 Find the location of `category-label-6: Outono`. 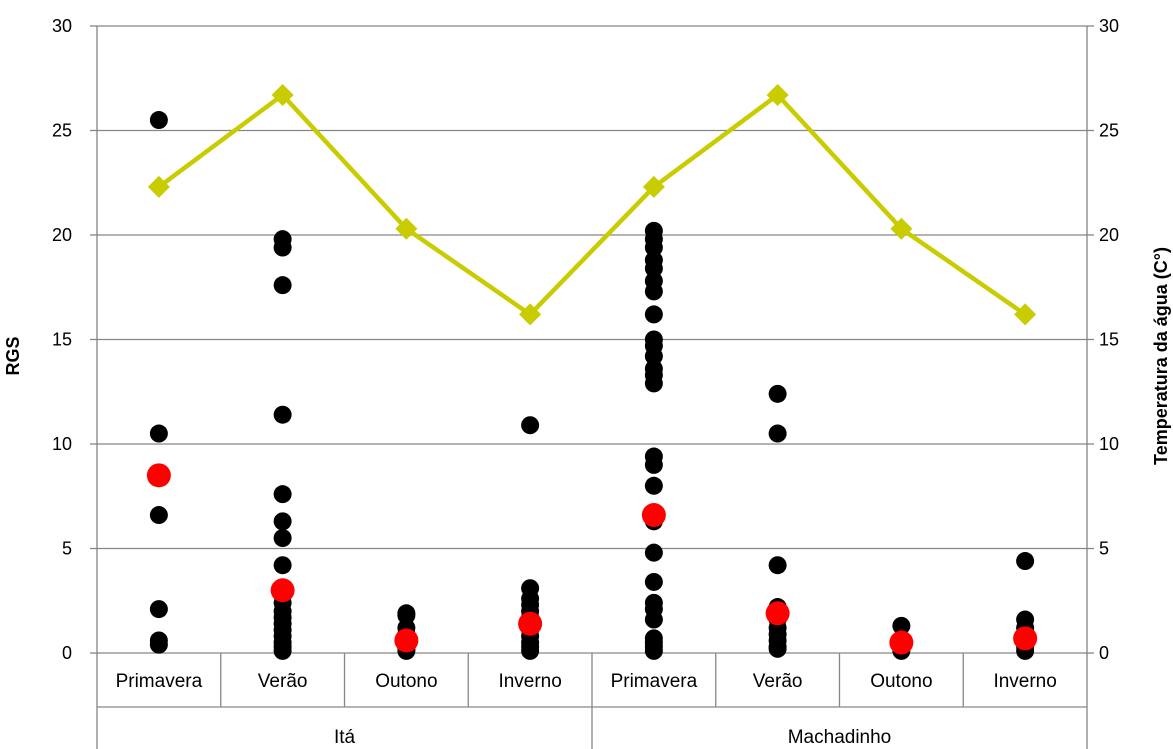

category-label-6: Outono is located at coordinates (901, 681).